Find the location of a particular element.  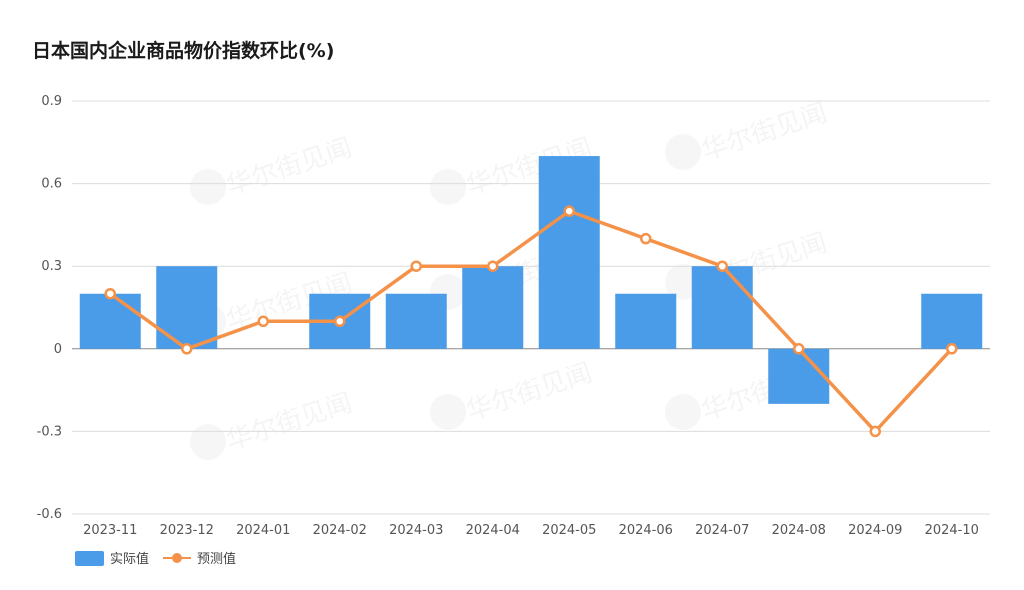

x-tick-label: 2024-05 is located at coordinates (569, 530).